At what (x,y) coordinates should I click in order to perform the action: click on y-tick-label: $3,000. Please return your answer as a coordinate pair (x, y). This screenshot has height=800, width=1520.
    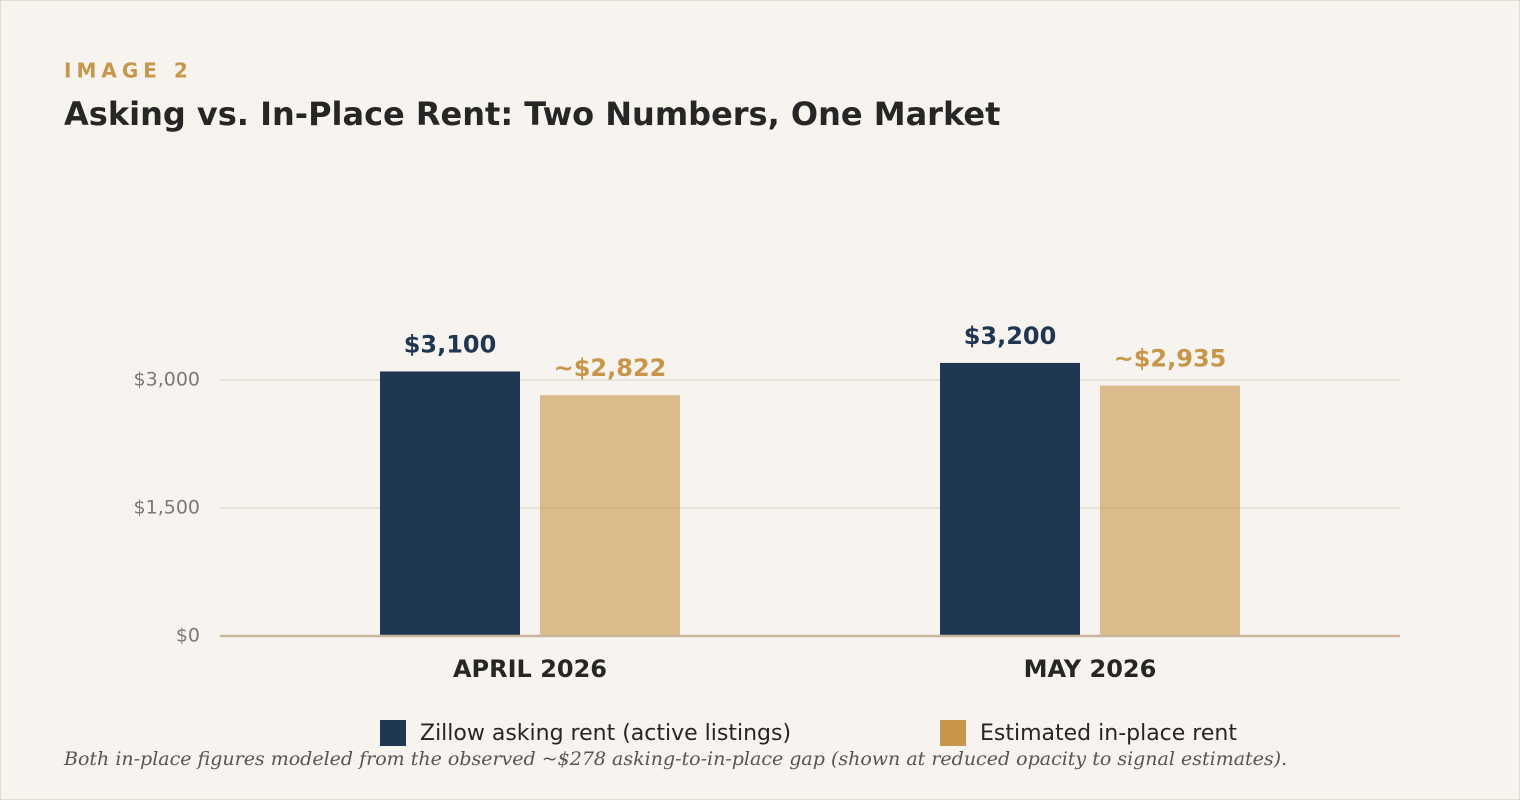
    Looking at the image, I should click on (167, 380).